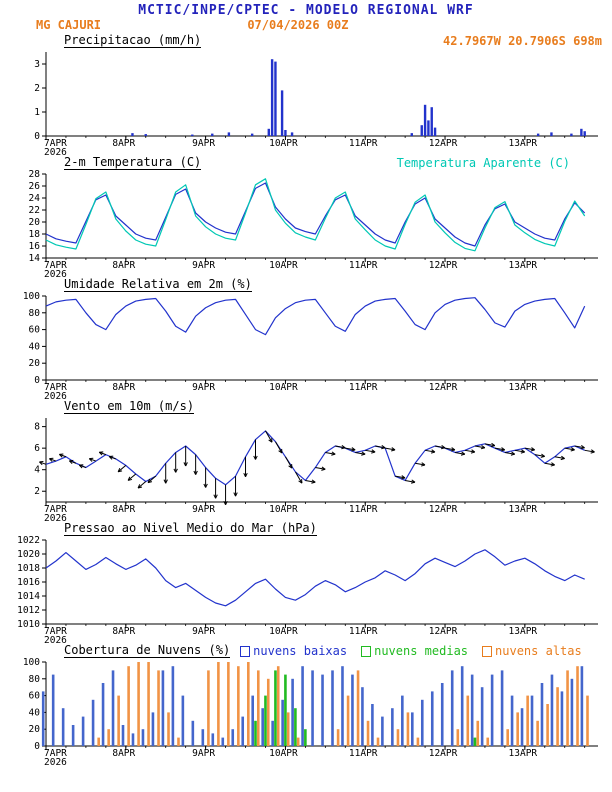 The width and height of the screenshot is (612, 792). I want to click on svg-text: 1, so click(37, 112).